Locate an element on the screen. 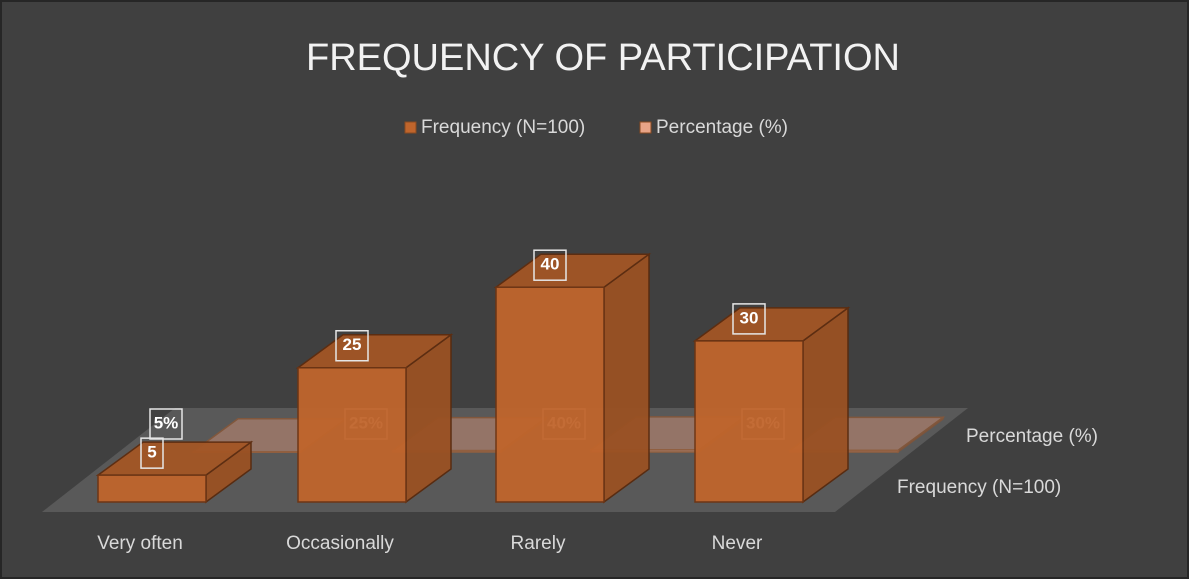 The image size is (1189, 579). legend-label: Frequency (N=100) is located at coordinates (503, 127).